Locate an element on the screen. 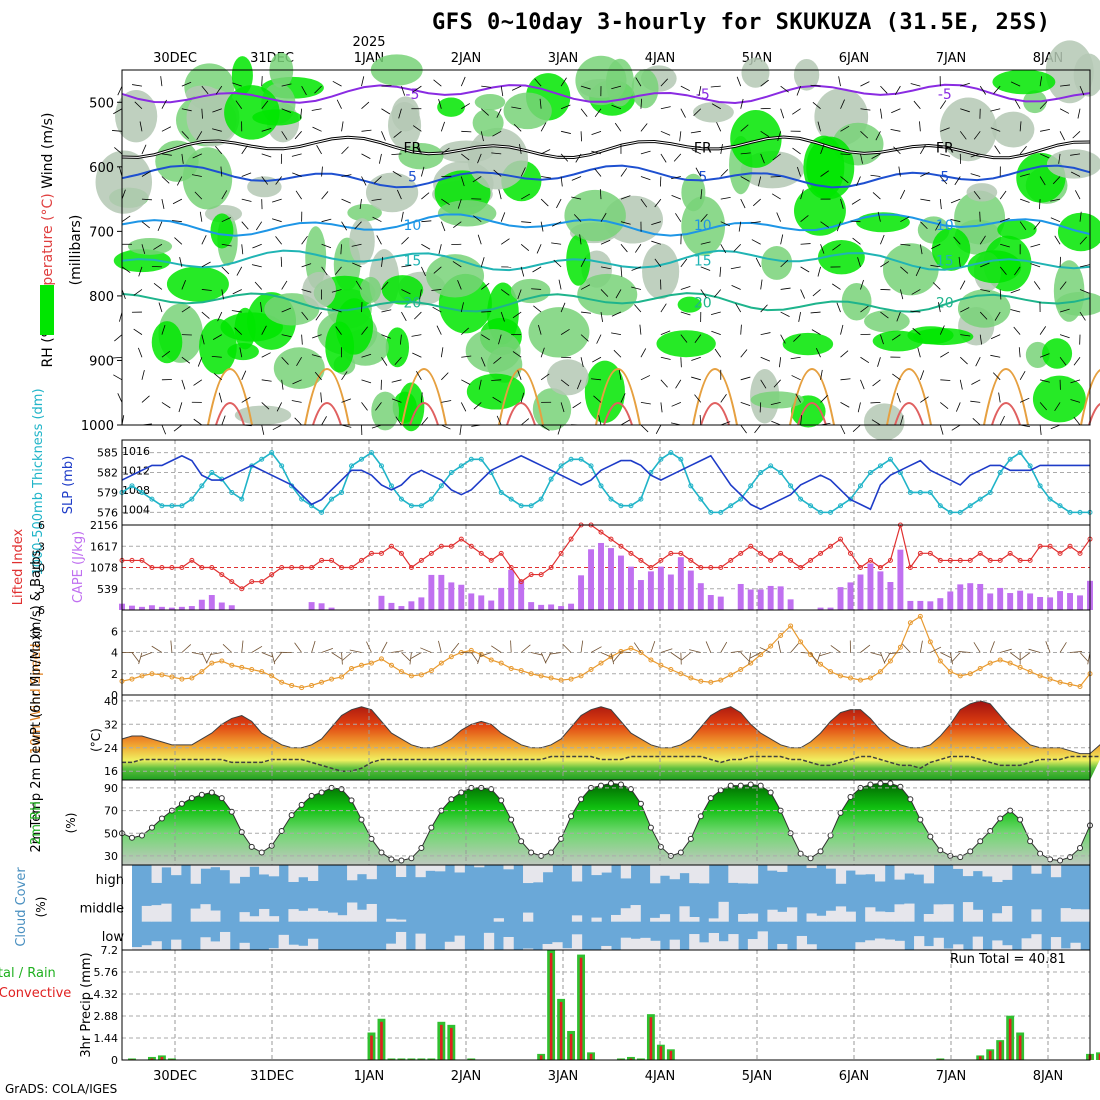 The height and width of the screenshot is (1100, 1100). bottom-date-label: 4JAN is located at coordinates (660, 1076).